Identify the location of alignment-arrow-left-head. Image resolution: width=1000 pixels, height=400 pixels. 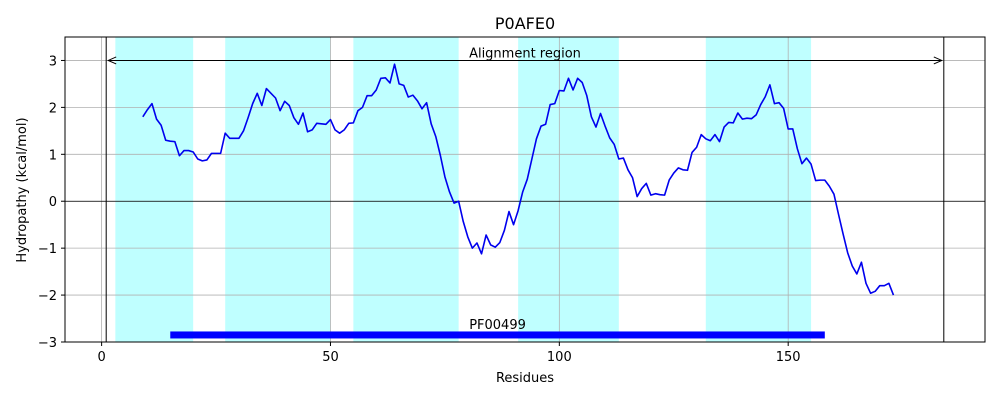
(111, 60).